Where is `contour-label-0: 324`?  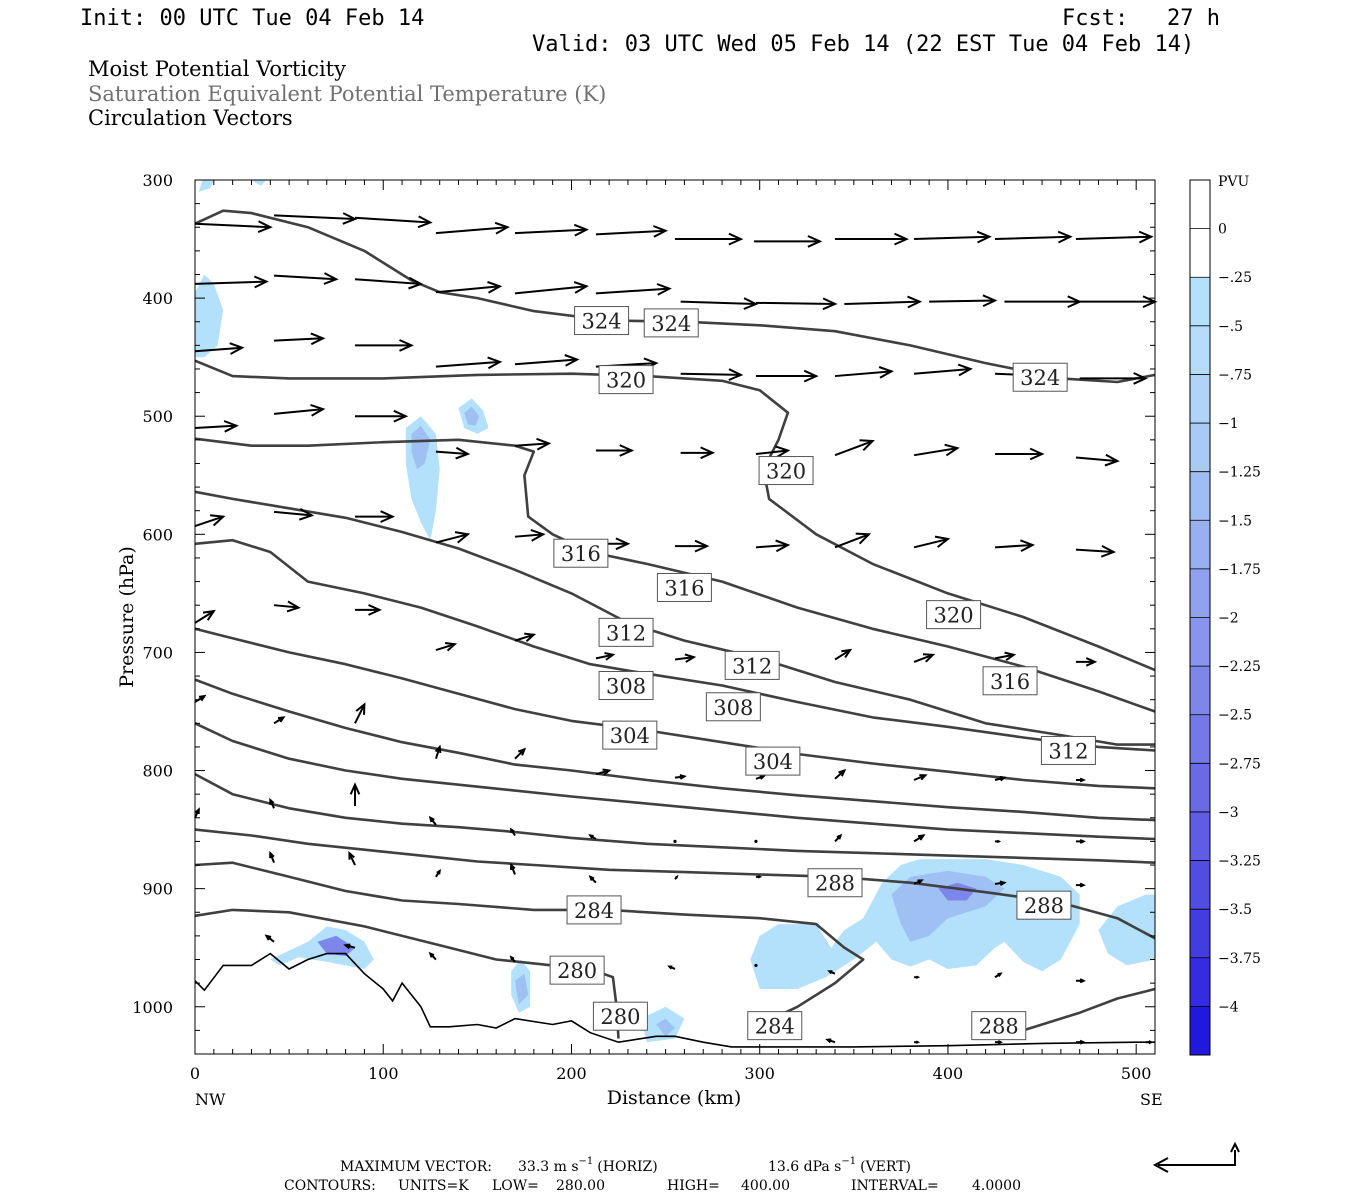 contour-label-0: 324 is located at coordinates (602, 321).